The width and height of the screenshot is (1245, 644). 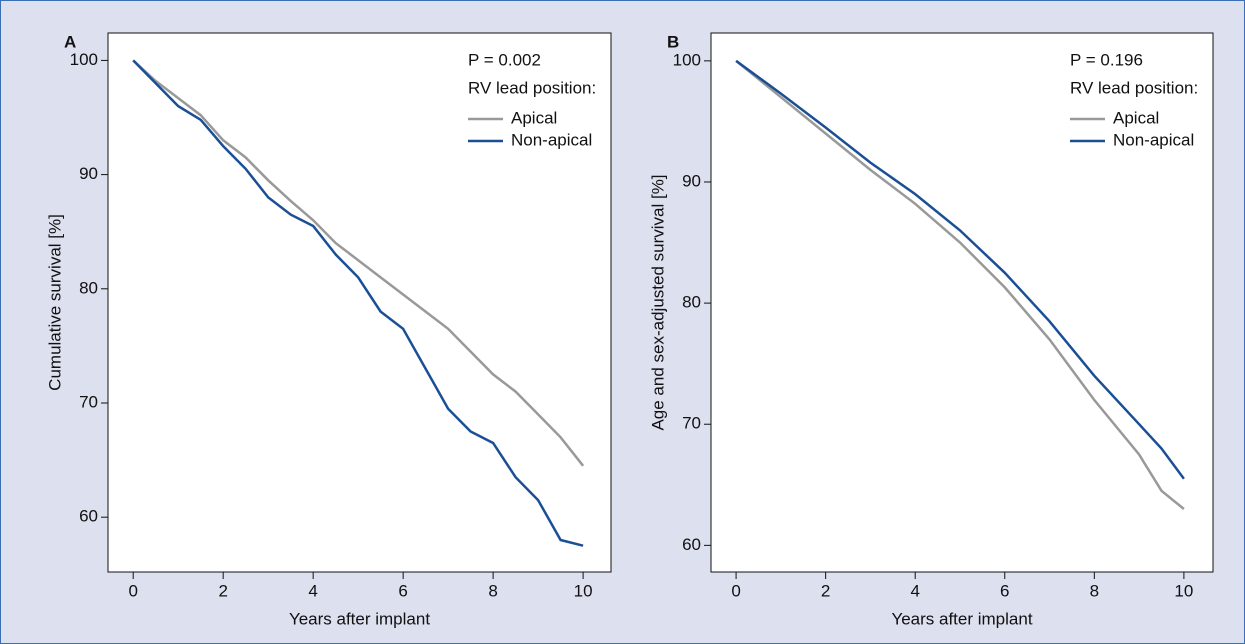 I want to click on y-axis-label: Age and sex-adjusted survival [%], so click(x=657, y=302).